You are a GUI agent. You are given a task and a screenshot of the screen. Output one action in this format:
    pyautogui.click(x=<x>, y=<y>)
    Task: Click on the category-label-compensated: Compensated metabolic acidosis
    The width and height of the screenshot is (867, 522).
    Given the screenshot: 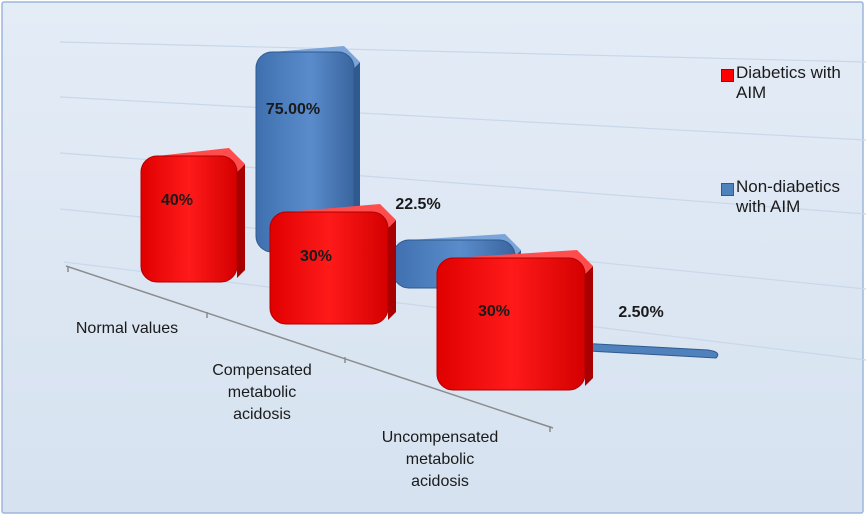 What is the action you would take?
    pyautogui.click(x=262, y=392)
    